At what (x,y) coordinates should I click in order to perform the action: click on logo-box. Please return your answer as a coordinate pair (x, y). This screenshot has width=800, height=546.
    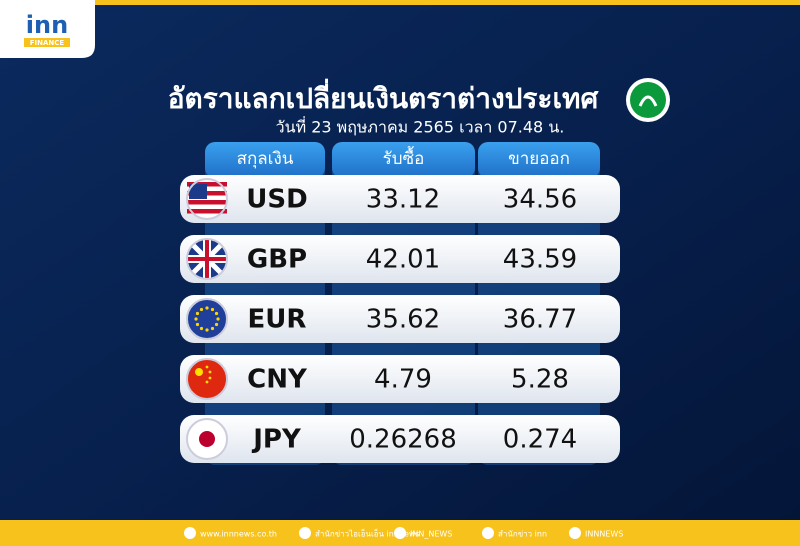
    Looking at the image, I should click on (47, 29).